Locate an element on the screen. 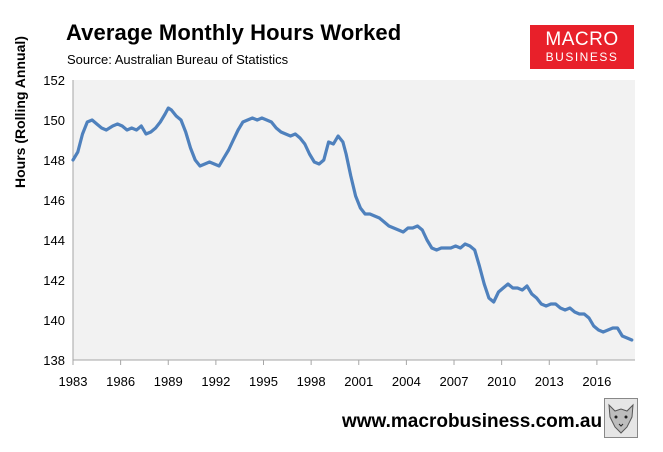 The width and height of the screenshot is (663, 452). y-tick-label: 142 is located at coordinates (54, 280).